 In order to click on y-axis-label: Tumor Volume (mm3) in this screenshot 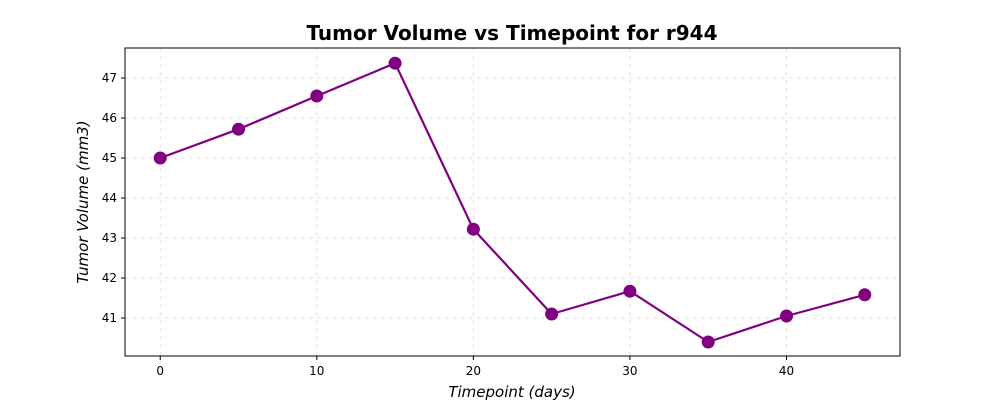, I will do `click(83, 201)`.